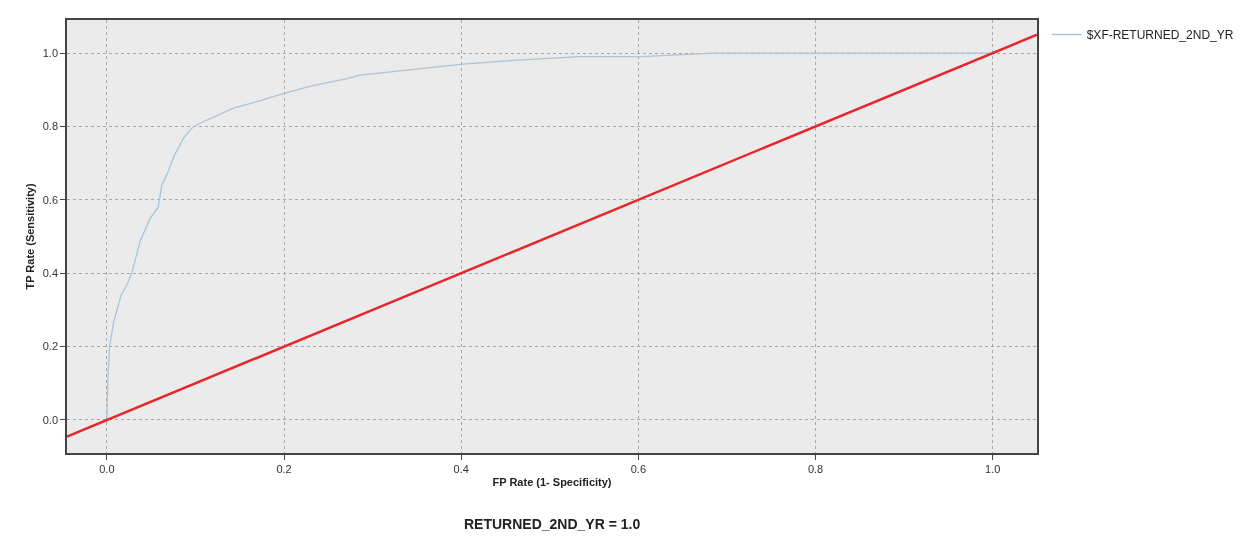 The height and width of the screenshot is (539, 1257). Describe the element at coordinates (284, 468) in the screenshot. I see `x-tick-label: 0.2` at that location.